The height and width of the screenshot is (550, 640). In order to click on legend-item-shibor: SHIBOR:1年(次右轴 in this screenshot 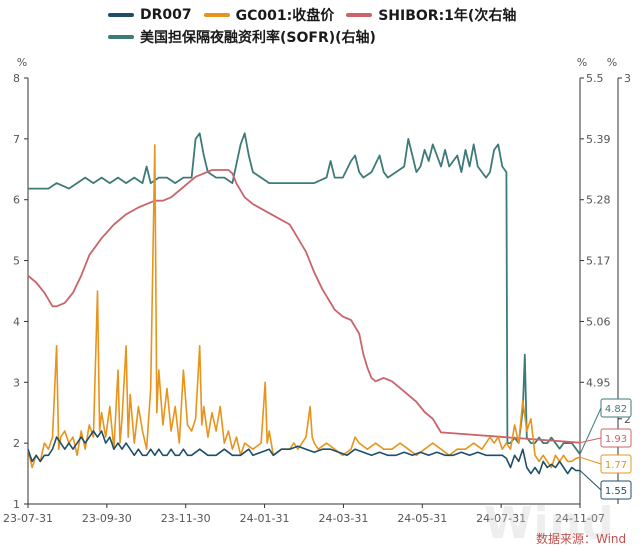, I will do `click(431, 15)`.